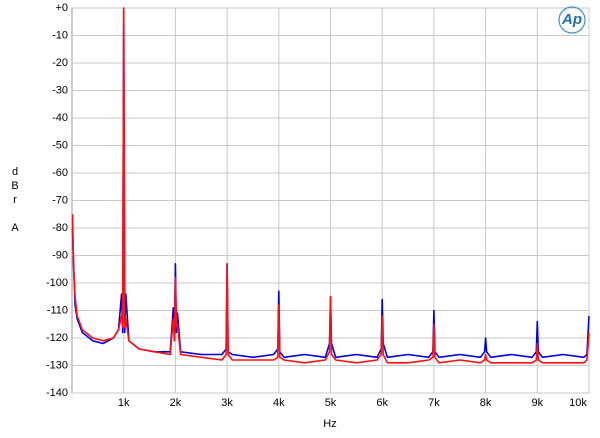  What do you see at coordinates (57, 338) in the screenshot?
I see `y-tick-label: -120` at bounding box center [57, 338].